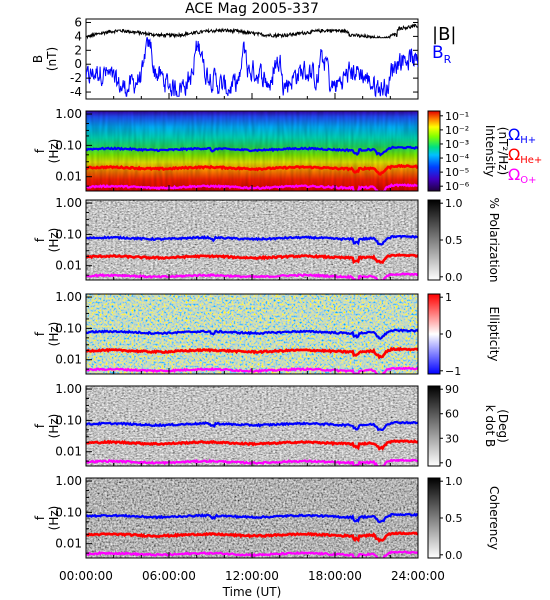 The width and height of the screenshot is (550, 600). I want to click on spec-panel-ellipticity: 1.00 0.10 0.01 f (Hz) 1 0 −1 Ellipticity, so click(267, 334).